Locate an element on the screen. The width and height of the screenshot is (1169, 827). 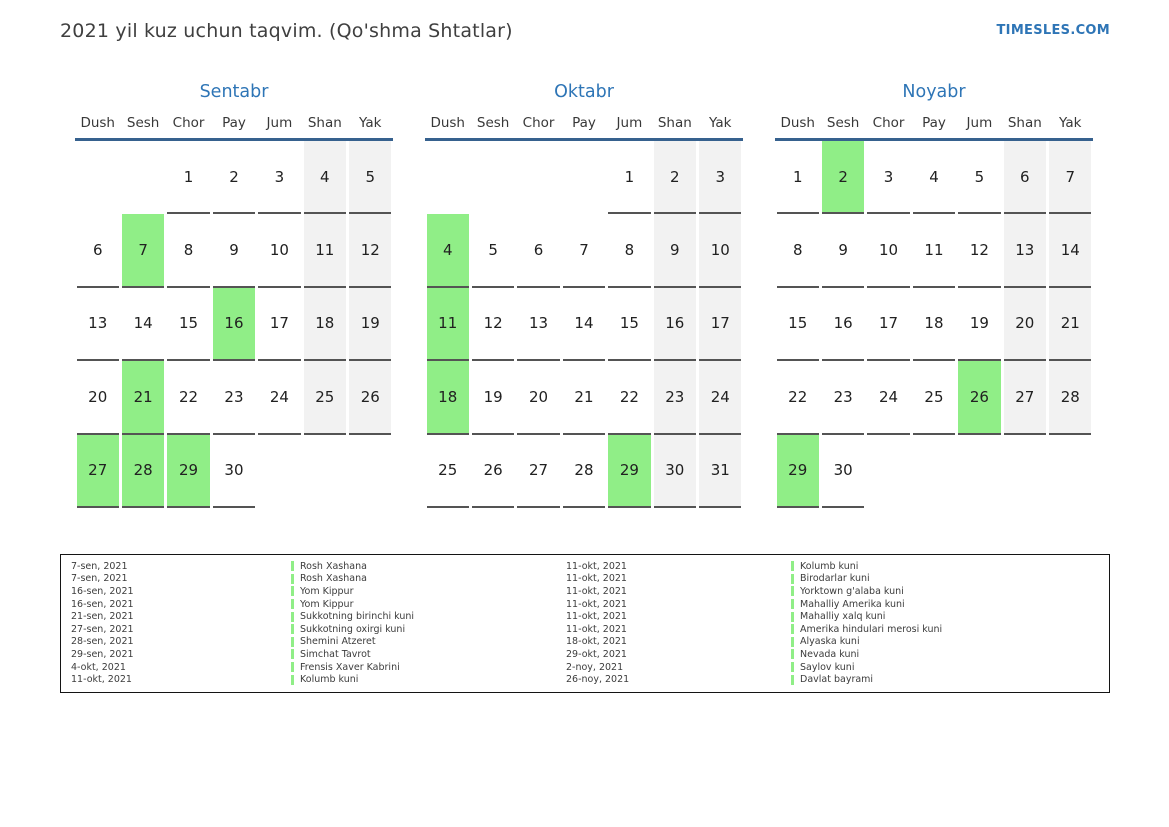
day-number: 6 is located at coordinates (538, 251).